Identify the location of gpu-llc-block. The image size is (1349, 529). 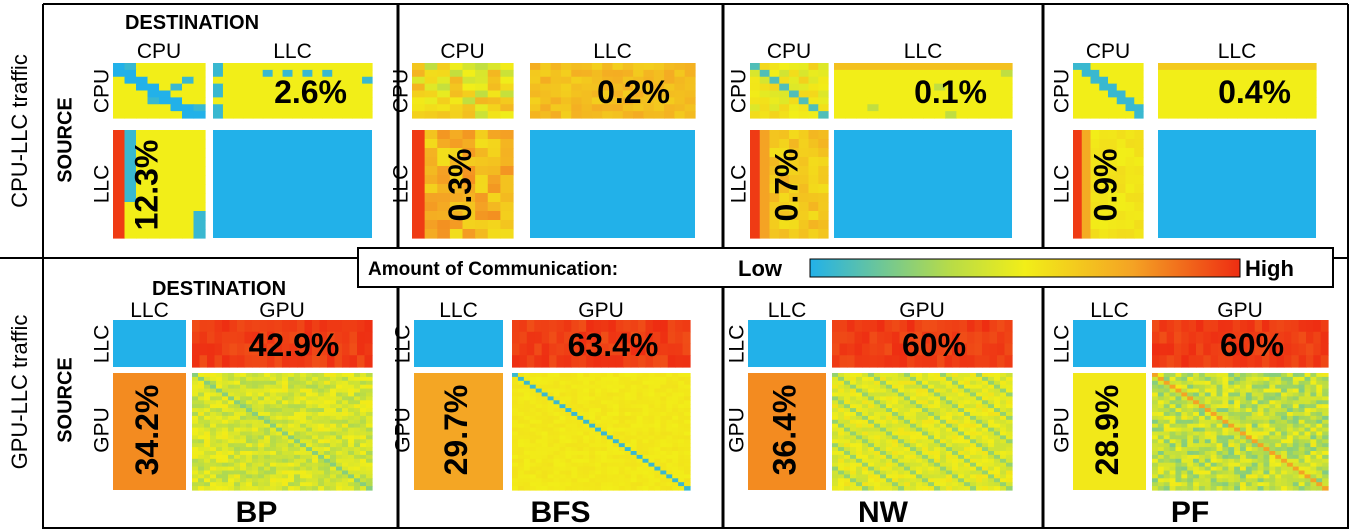
(458, 431).